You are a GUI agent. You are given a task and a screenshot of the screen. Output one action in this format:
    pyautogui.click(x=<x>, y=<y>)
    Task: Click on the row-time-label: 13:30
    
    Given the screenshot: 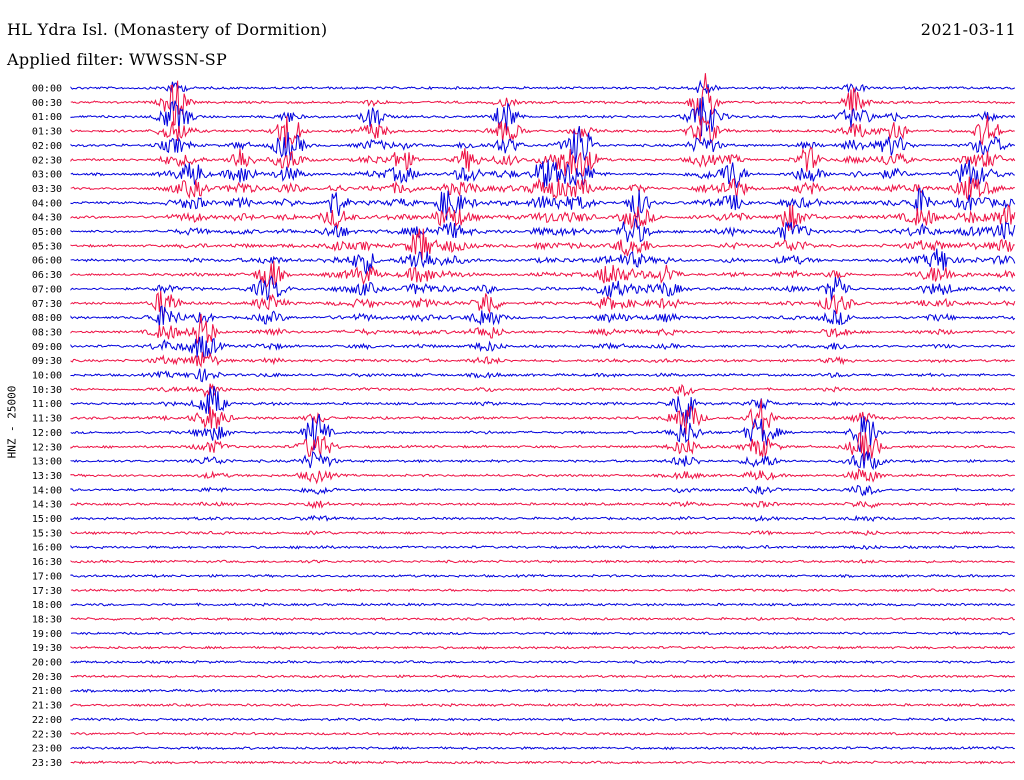 What is the action you would take?
    pyautogui.click(x=47, y=476)
    